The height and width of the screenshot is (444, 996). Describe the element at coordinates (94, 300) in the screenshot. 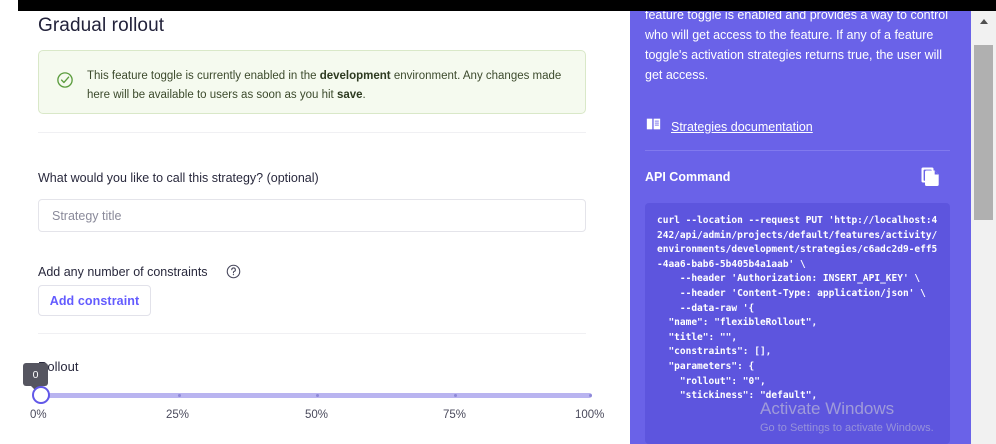

I see `add-constraint-button: Add constraint` at that location.